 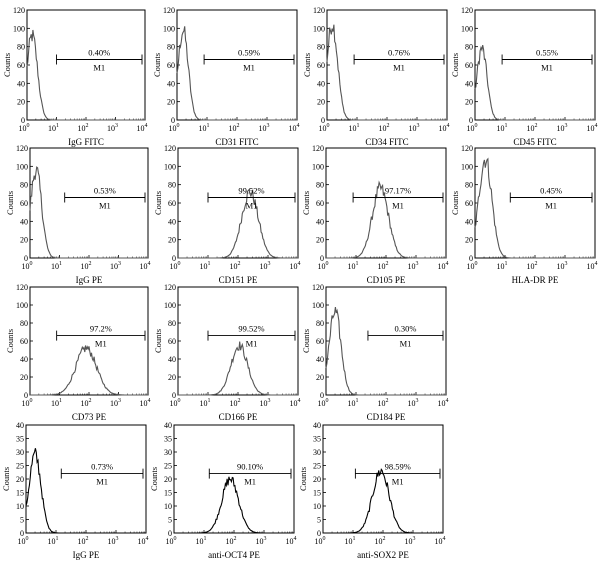 I want to click on x-axis-label: CD184 PE, so click(x=386, y=417).